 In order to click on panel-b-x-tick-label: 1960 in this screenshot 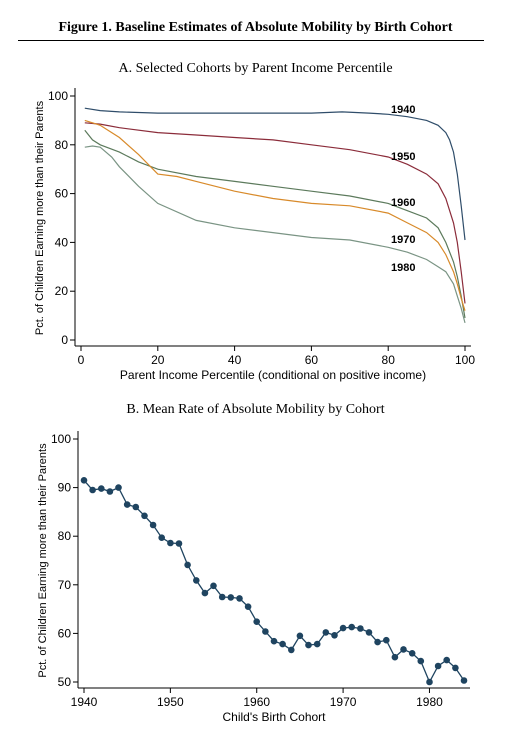, I will do `click(256, 702)`.